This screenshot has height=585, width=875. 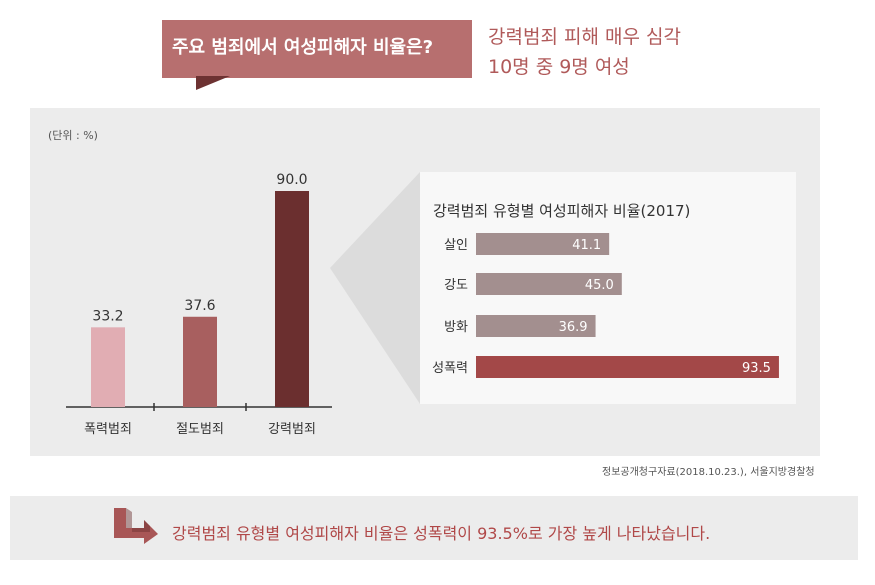 I want to click on subheading-line-2: 10명 중 9명 여성, so click(x=559, y=67).